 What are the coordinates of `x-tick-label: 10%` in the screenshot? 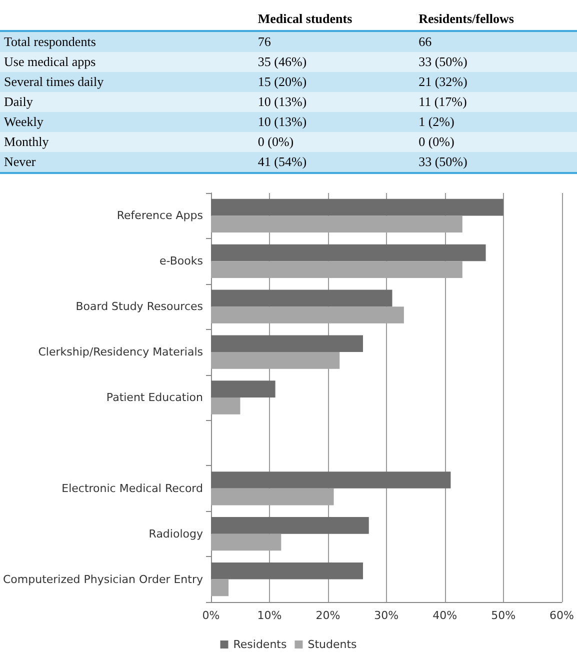 It's located at (269, 615).